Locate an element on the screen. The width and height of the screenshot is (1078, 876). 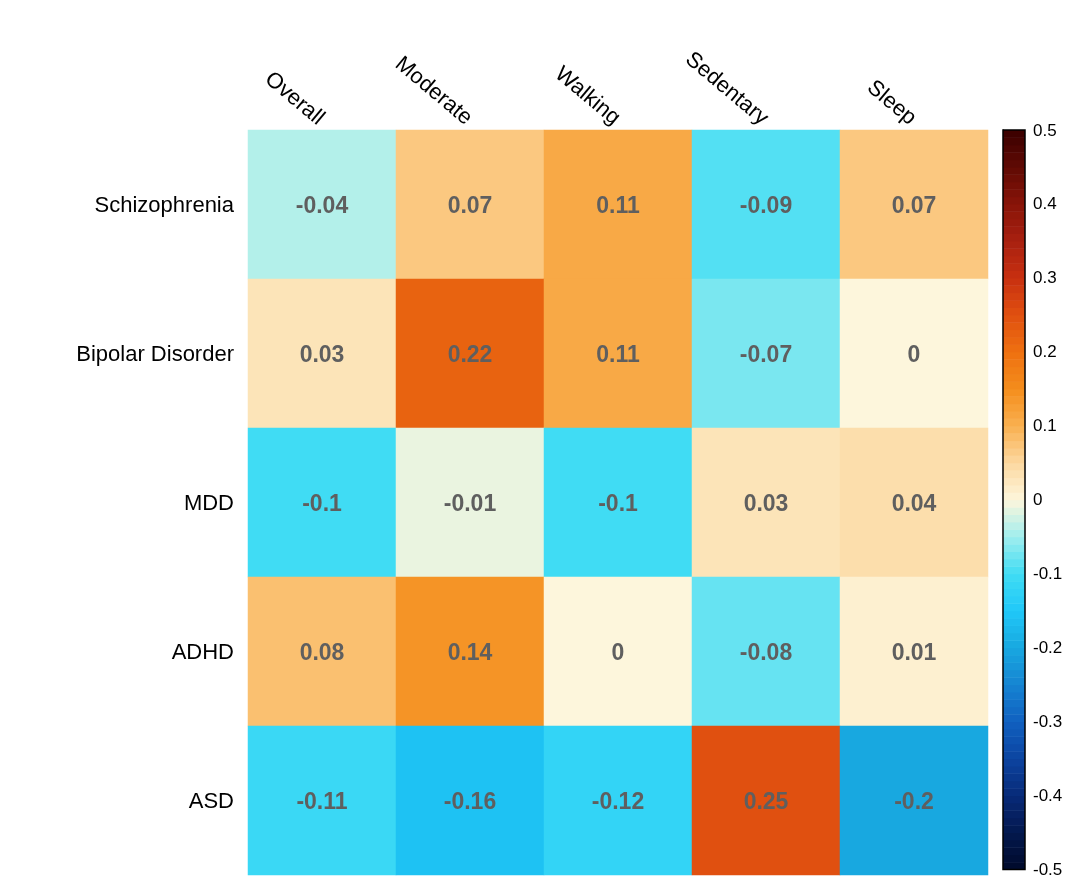
color-bar-label: -0.5 is located at coordinates (1048, 868).